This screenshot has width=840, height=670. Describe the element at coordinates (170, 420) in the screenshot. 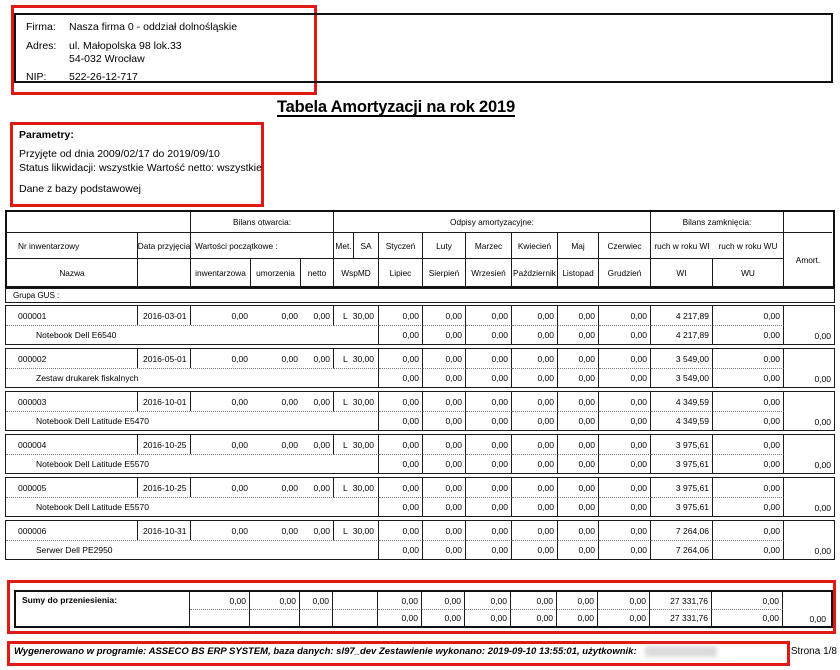

I see `row-asset-name: Notebook Dell Latitude E5470` at that location.